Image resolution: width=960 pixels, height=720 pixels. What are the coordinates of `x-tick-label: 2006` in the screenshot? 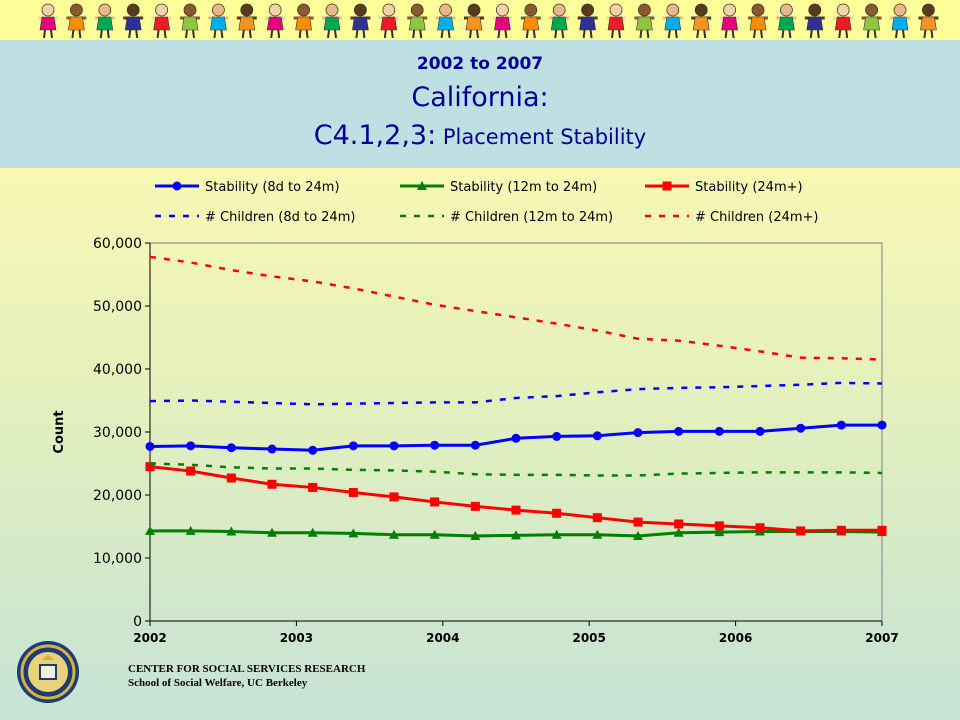 It's located at (735, 638).